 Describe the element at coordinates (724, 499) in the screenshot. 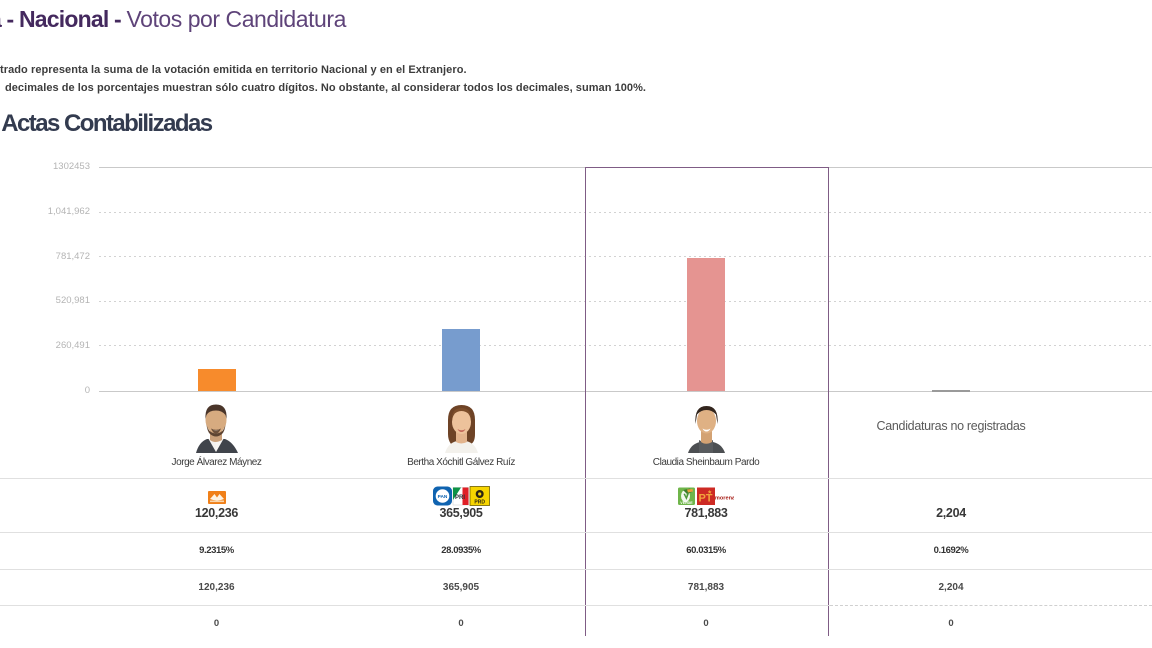

I see `svg-text: morena` at that location.